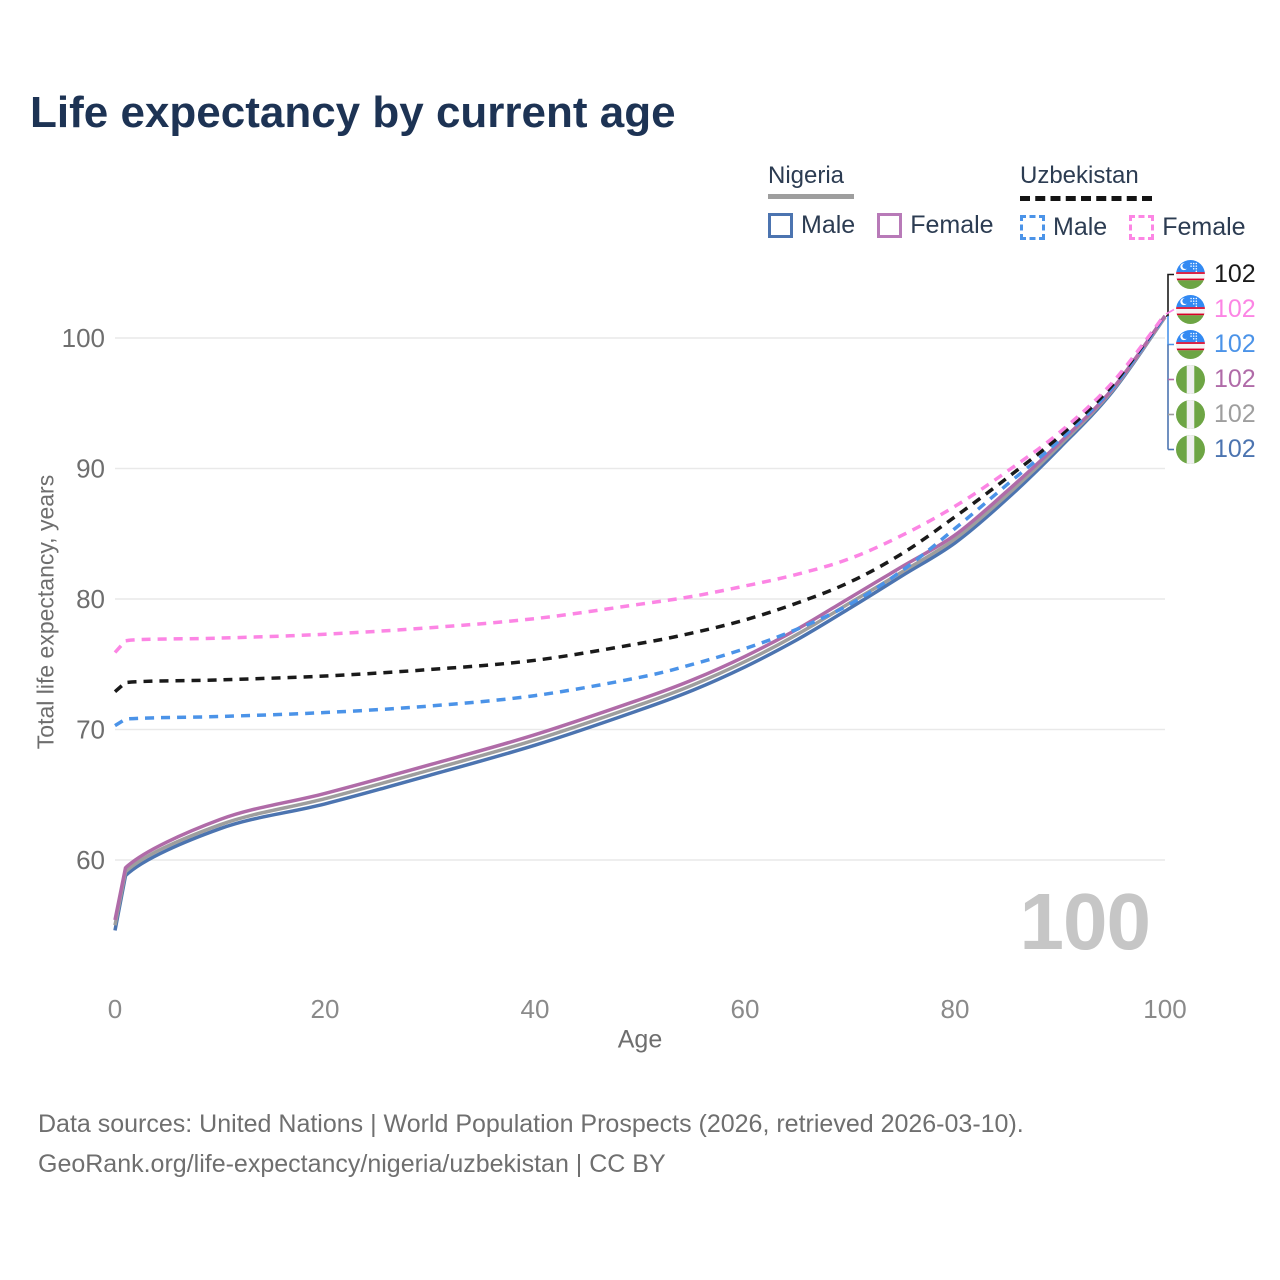  What do you see at coordinates (811, 196) in the screenshot?
I see `nigeria-line-style-sample` at bounding box center [811, 196].